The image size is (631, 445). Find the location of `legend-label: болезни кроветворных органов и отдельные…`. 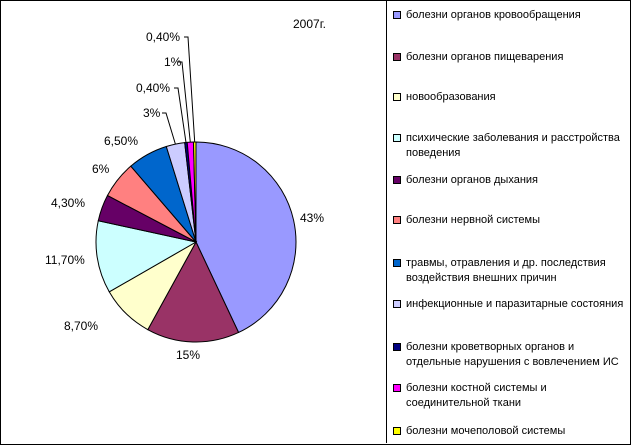

legend-label: болезни кроветворных органов и отдельные… is located at coordinates (512, 354).